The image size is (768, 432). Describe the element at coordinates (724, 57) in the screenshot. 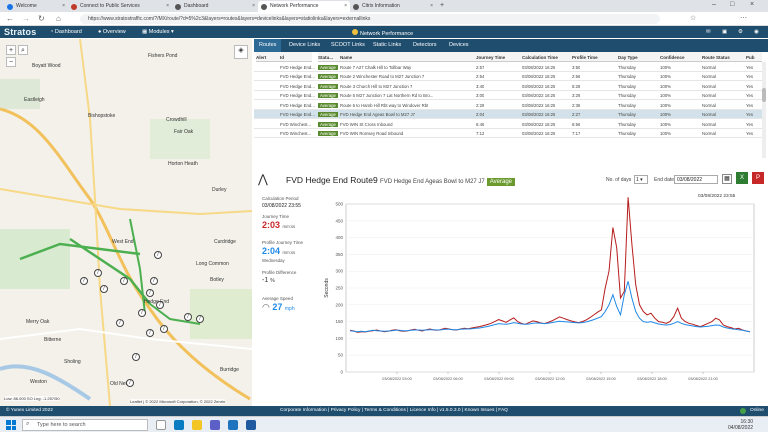

I see `column-header: Route Status` at that location.